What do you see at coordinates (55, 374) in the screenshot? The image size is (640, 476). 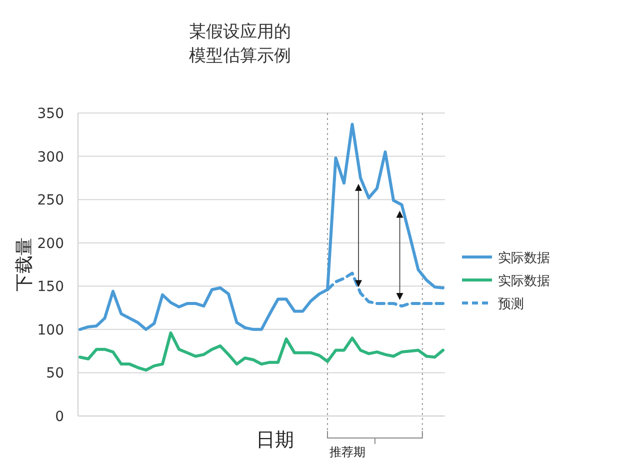 I see `y-tick-label: 50` at bounding box center [55, 374].